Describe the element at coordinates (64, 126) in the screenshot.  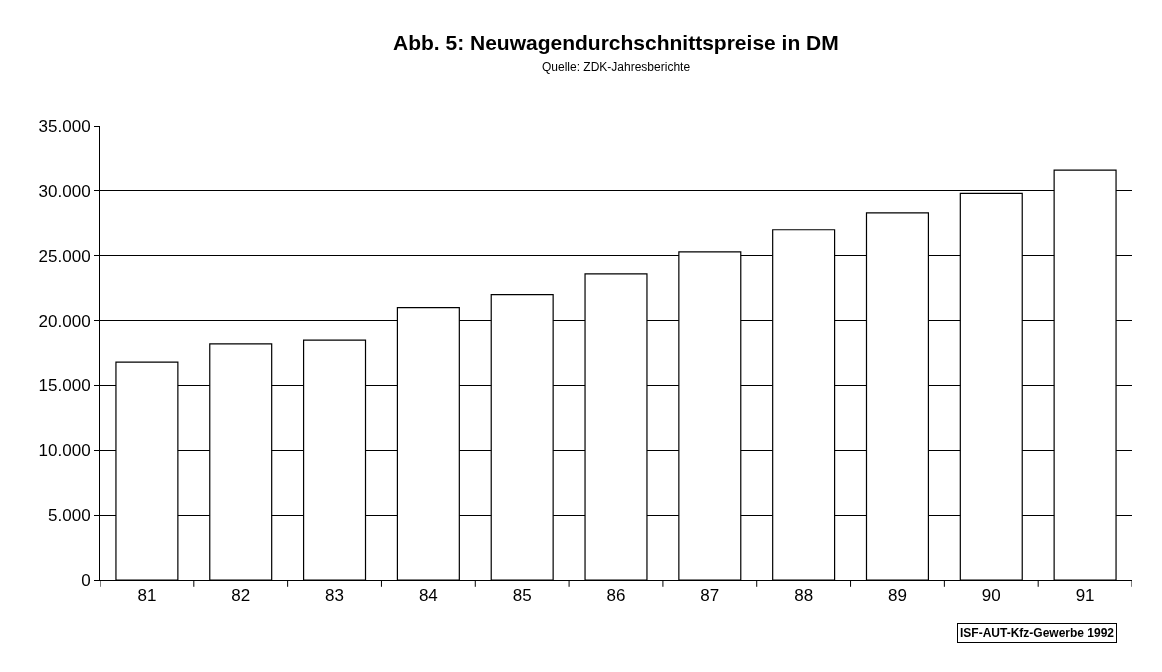
I see `y-tick-label: 35.000` at that location.